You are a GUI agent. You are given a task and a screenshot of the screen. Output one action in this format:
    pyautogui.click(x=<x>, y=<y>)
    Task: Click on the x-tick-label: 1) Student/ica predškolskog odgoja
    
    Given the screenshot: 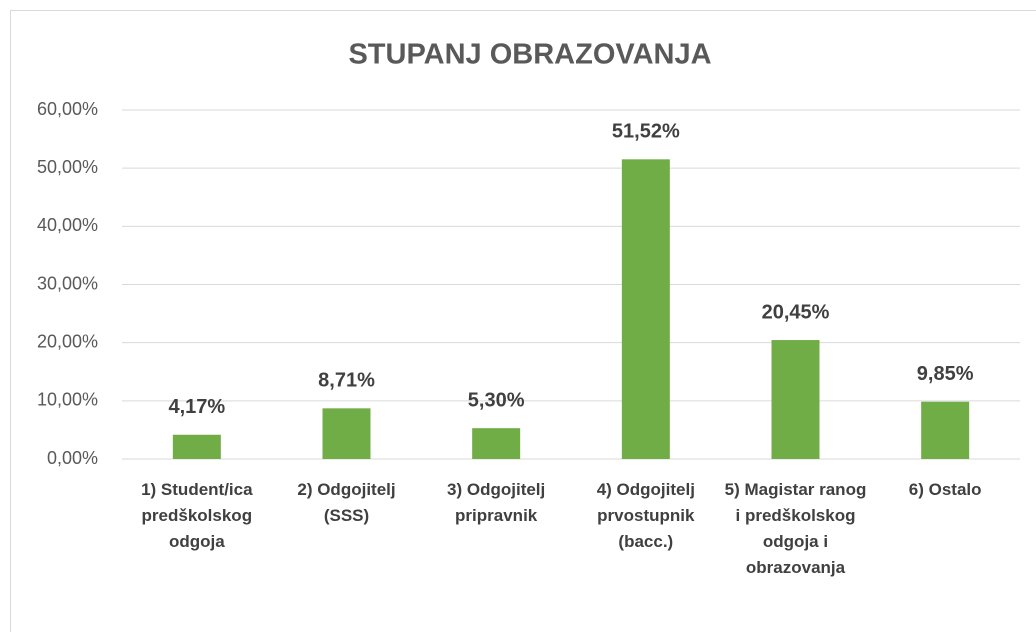 What is the action you would take?
    pyautogui.click(x=197, y=515)
    